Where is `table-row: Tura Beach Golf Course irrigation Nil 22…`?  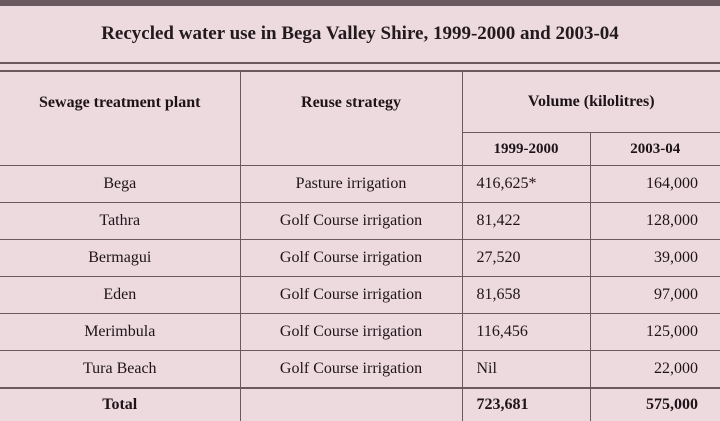
table-row: Tura Beach Golf Course irrigation Nil 22… is located at coordinates (360, 369).